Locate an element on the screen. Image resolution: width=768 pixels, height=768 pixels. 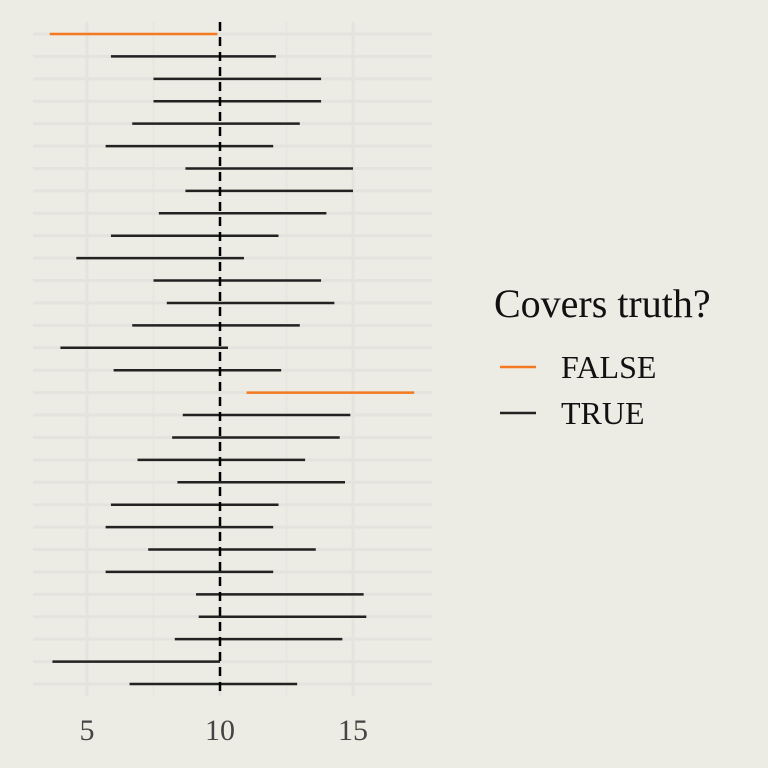
x-tick-label: 15 is located at coordinates (353, 730).